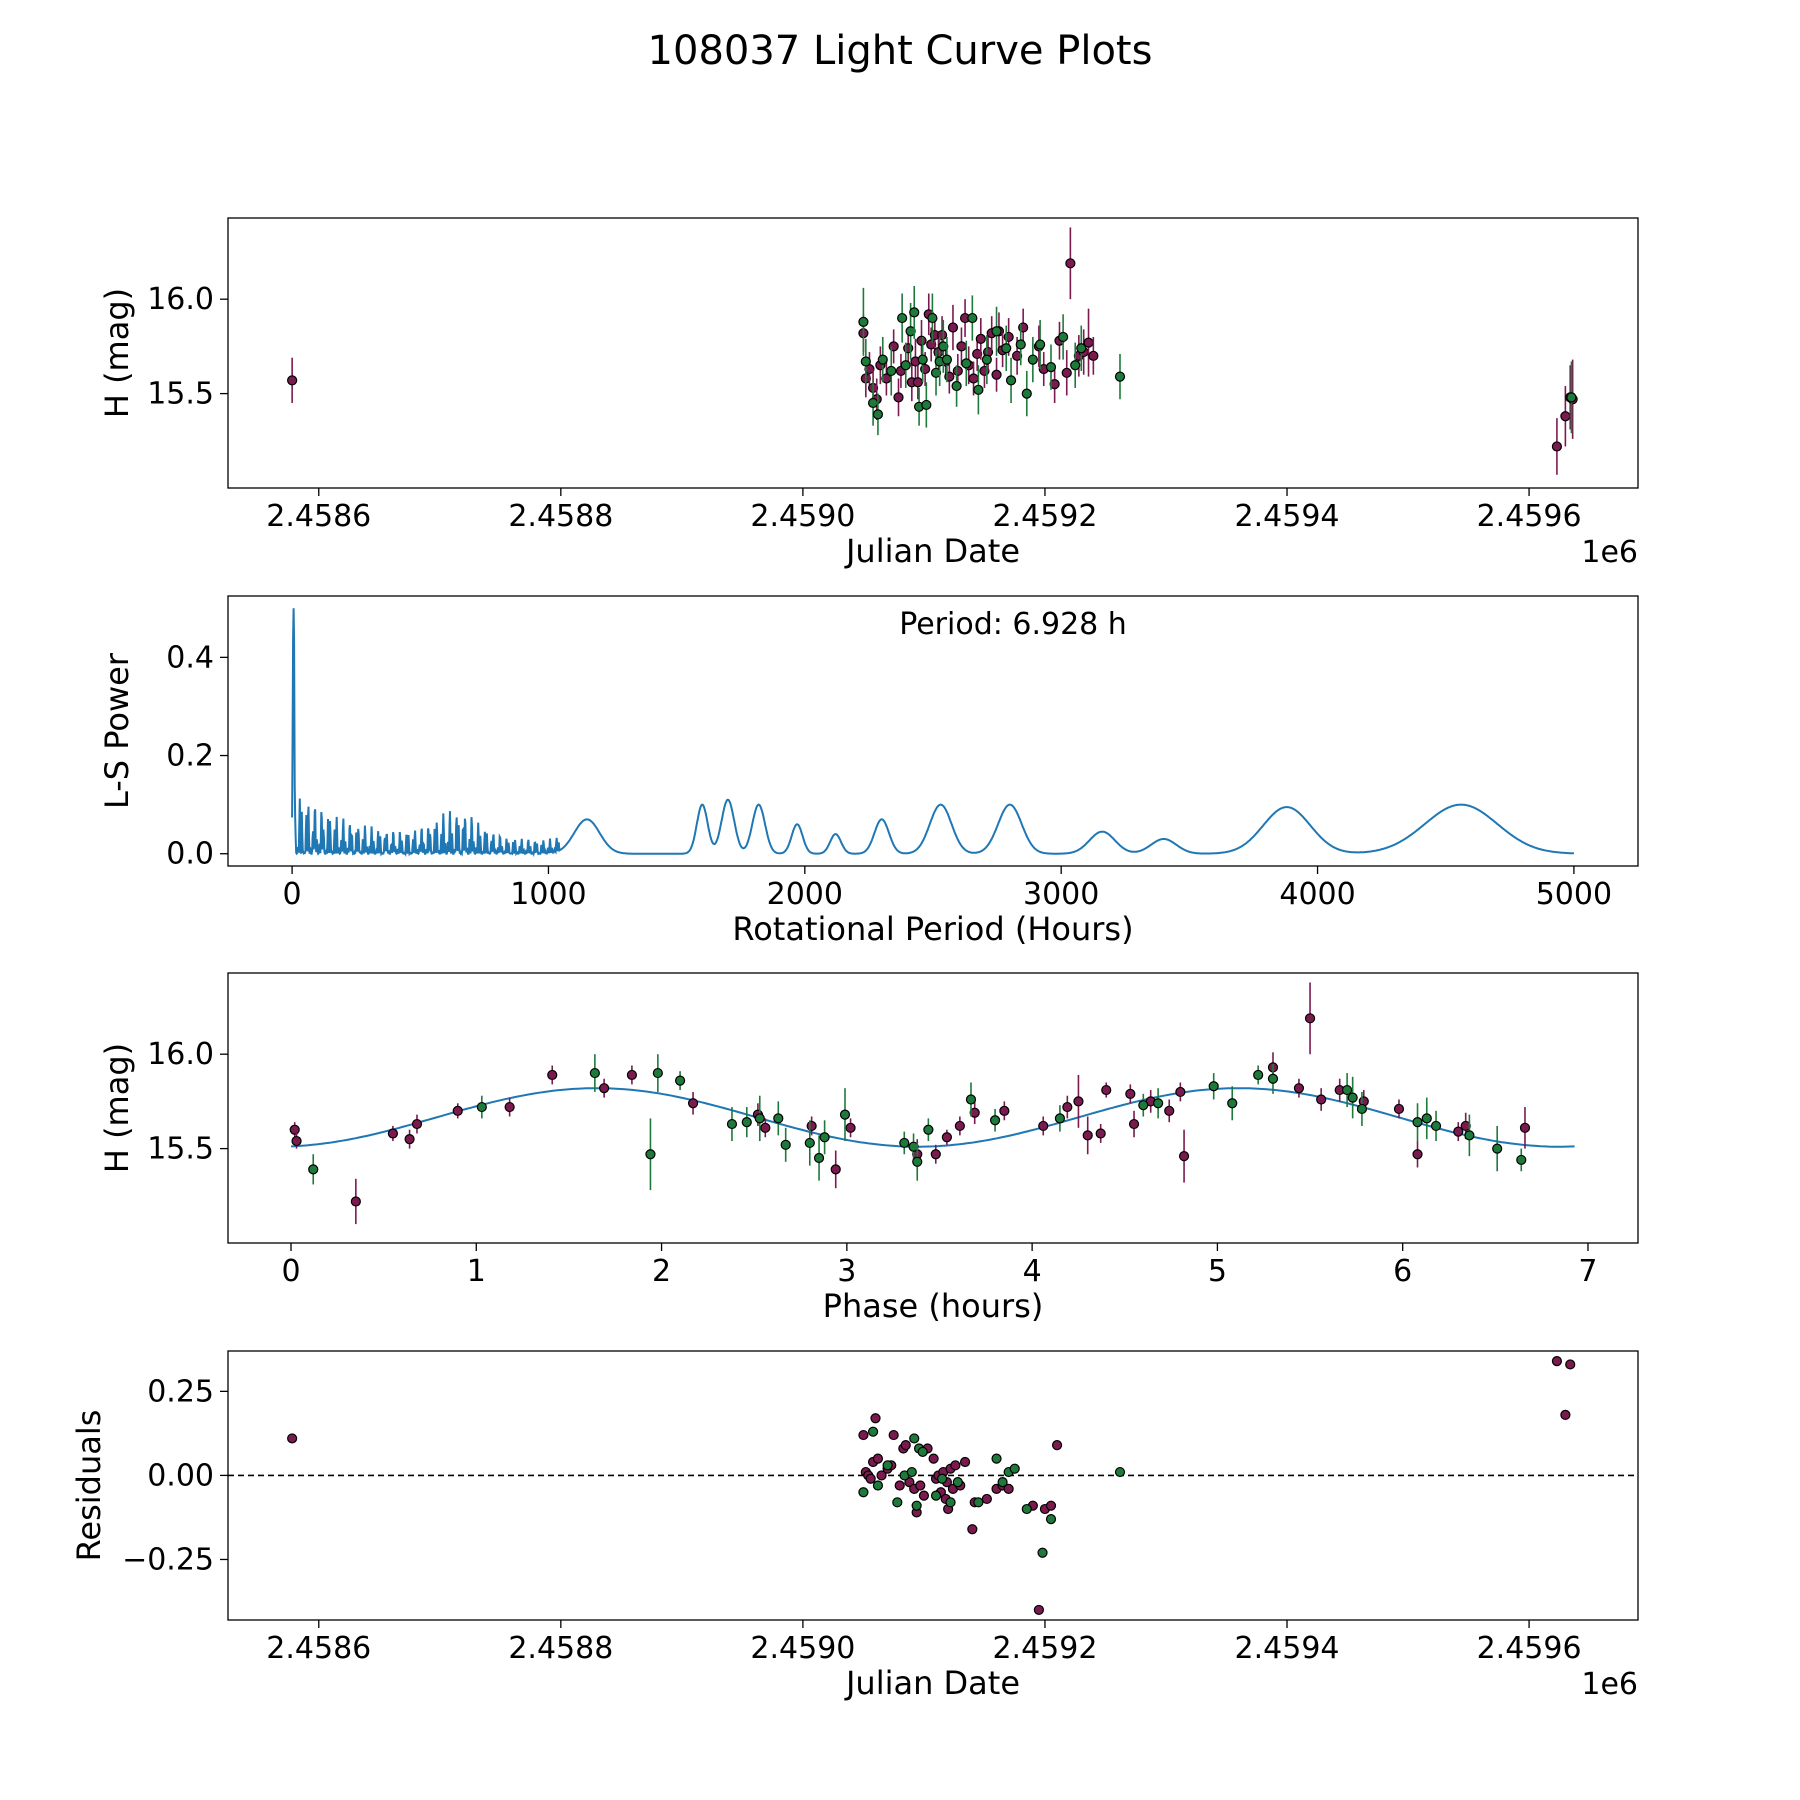 This screenshot has height=1800, width=1800. What do you see at coordinates (1287, 1648) in the screenshot?
I see `x-tick-label: 2.4594` at bounding box center [1287, 1648].